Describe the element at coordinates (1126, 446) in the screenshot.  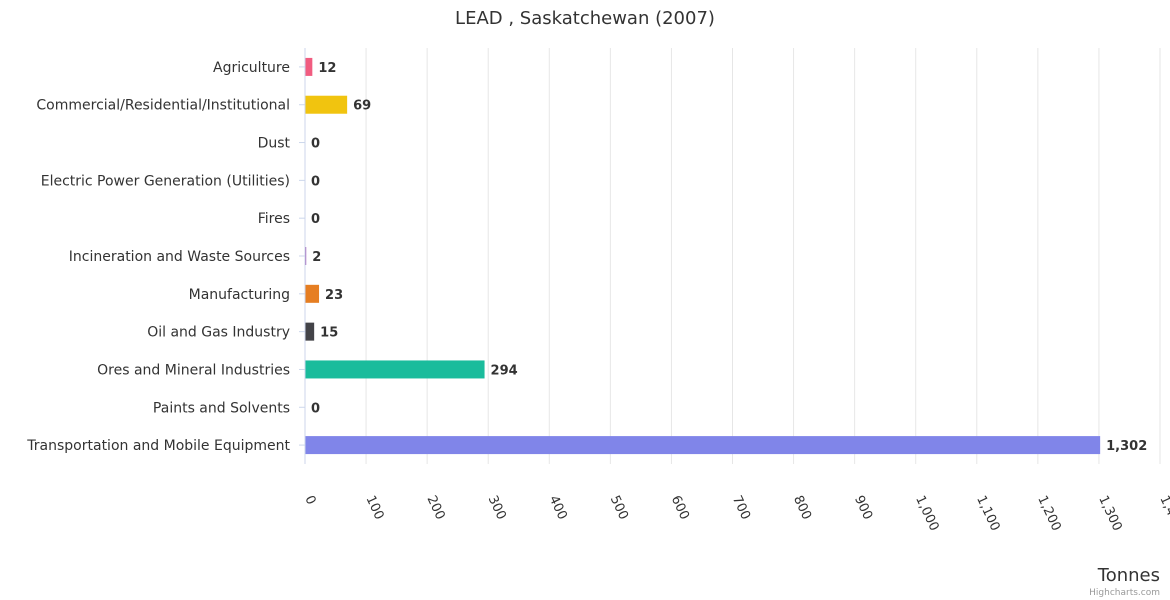
I see `data-label: 1,302` at that location.